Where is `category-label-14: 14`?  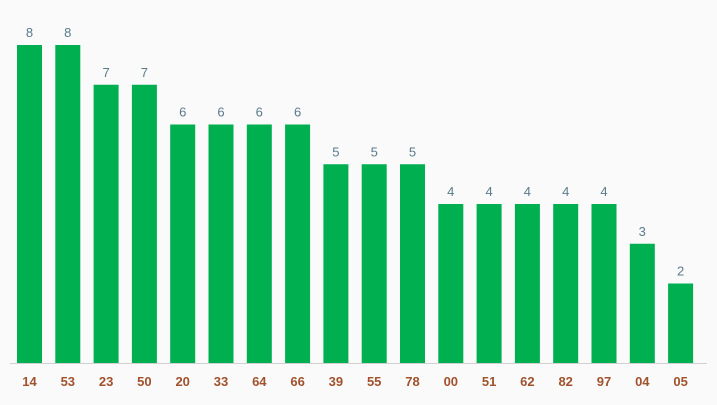 category-label-14: 14 is located at coordinates (29, 381).